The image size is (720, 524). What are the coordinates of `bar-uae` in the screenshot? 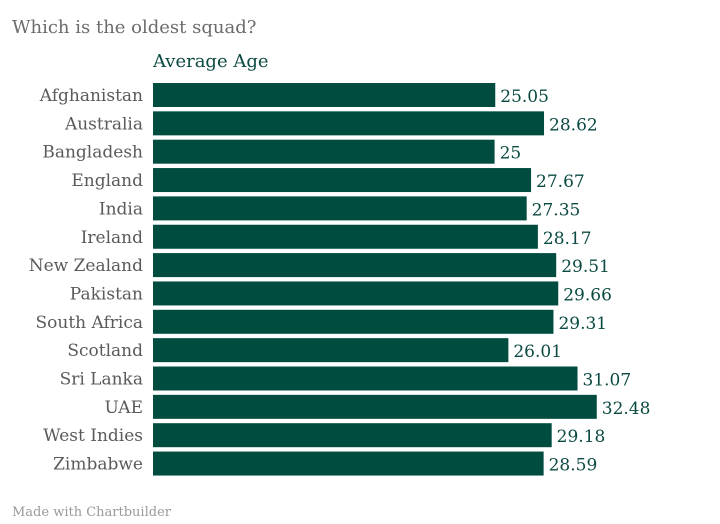 It's located at (375, 406).